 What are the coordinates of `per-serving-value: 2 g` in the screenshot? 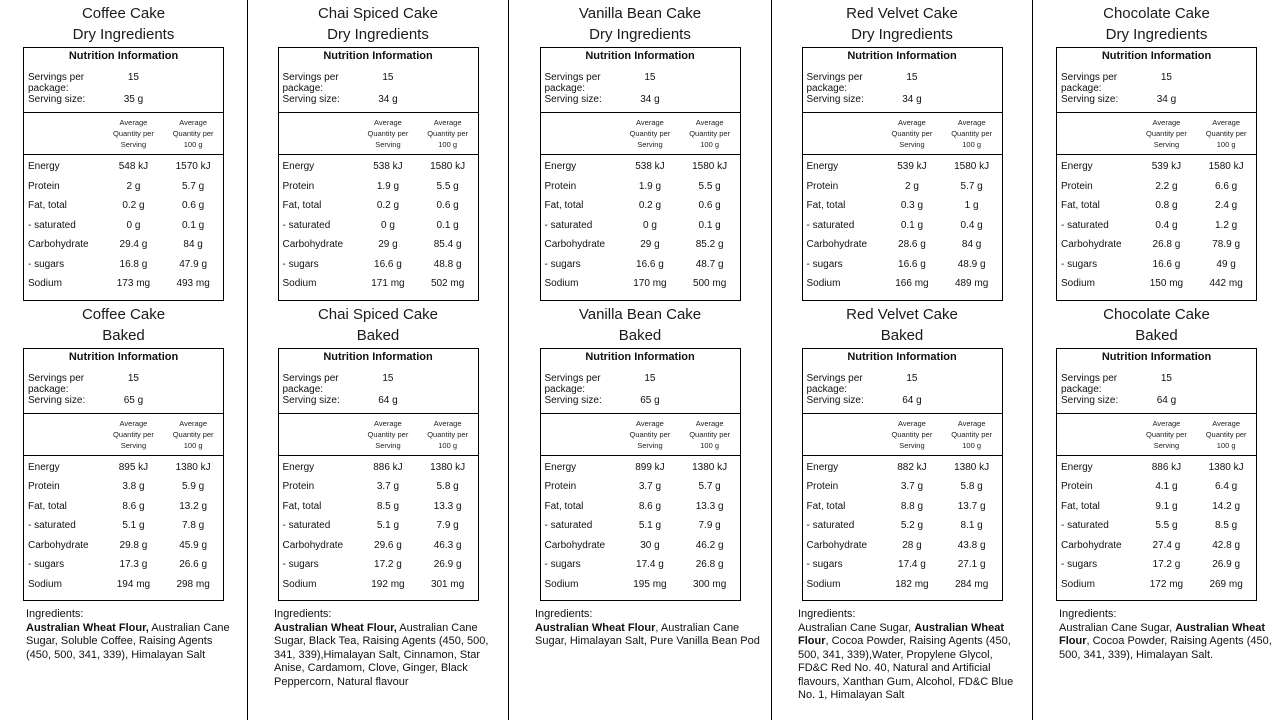 It's located at (911, 186).